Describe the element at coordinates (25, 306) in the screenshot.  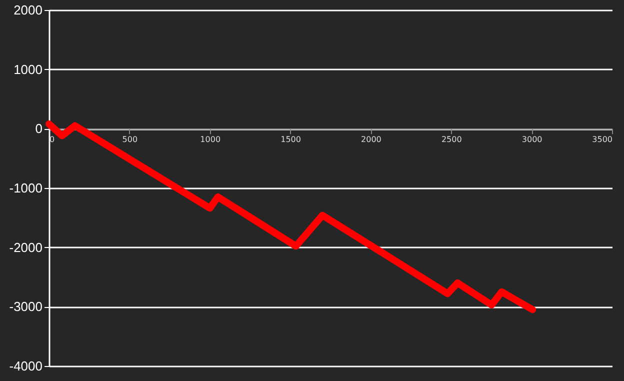
I see `y-tick-label: -3000` at that location.